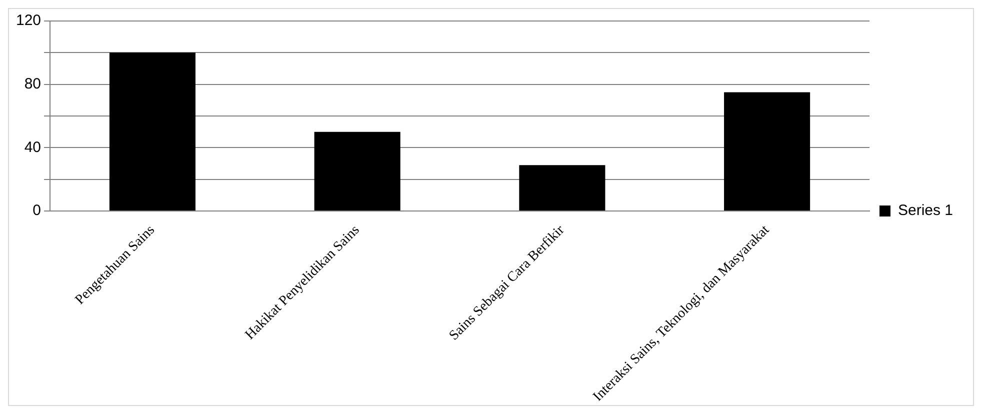 Image resolution: width=982 pixels, height=414 pixels. Describe the element at coordinates (33, 83) in the screenshot. I see `y-tick-label: 80` at that location.